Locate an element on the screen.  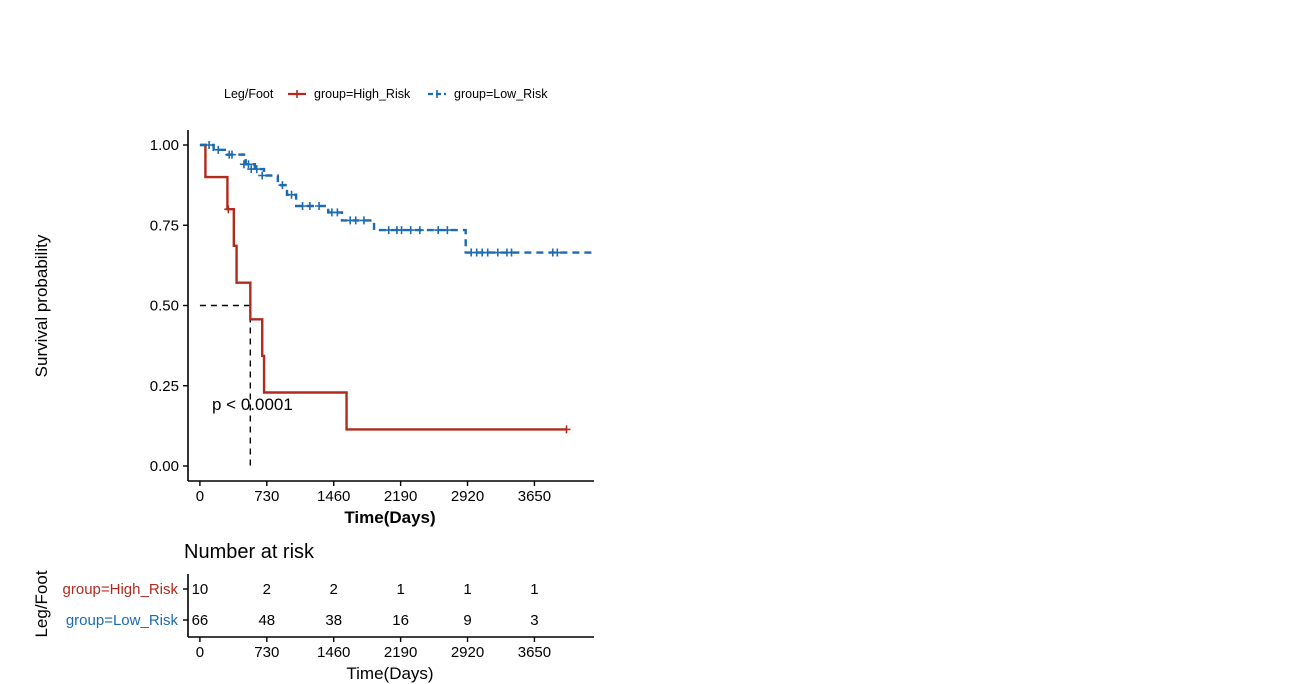
x-tick-label: 2920 is located at coordinates (467, 496).